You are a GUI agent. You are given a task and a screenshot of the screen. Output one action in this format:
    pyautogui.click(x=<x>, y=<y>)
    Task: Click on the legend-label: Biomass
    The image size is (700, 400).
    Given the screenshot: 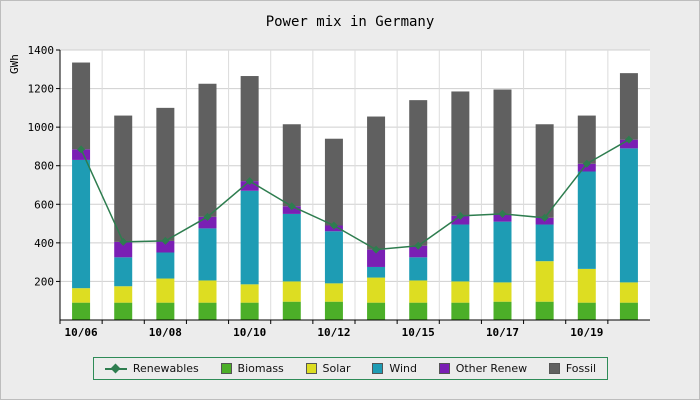 What is the action you would take?
    pyautogui.click(x=260, y=368)
    